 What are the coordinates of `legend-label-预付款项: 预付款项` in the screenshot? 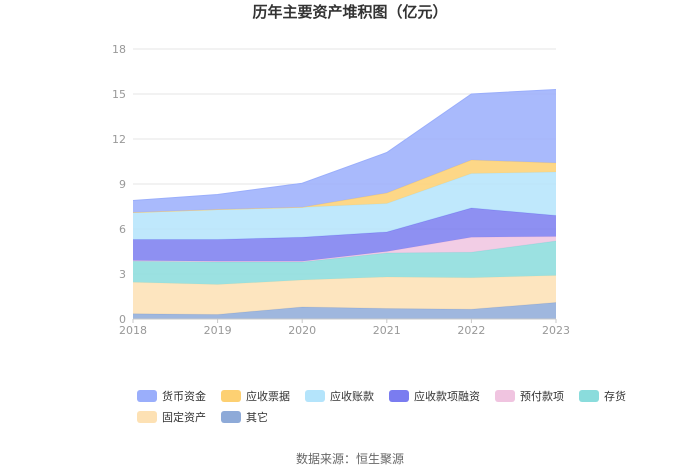 It's located at (542, 396).